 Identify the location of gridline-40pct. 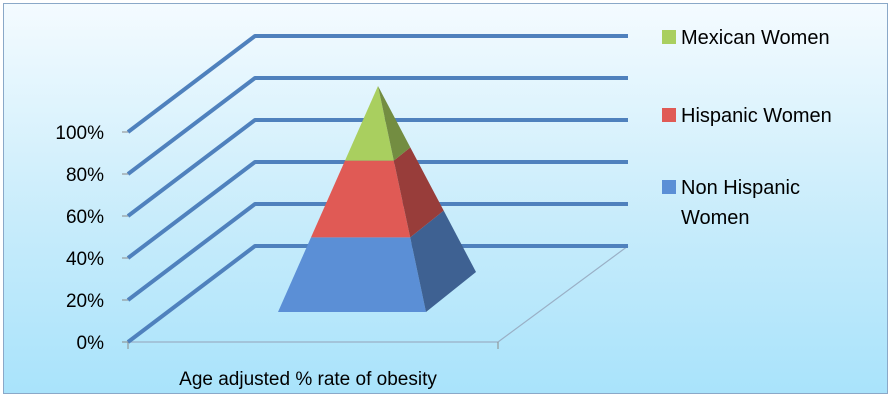
(377, 210).